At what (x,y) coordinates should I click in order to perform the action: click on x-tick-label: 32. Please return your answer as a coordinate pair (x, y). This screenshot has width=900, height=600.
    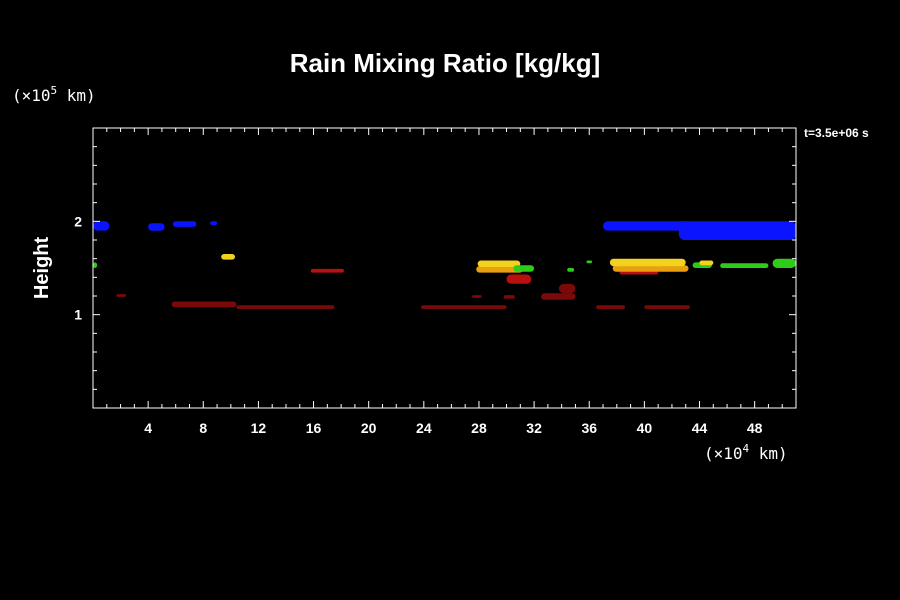
    Looking at the image, I should click on (534, 428).